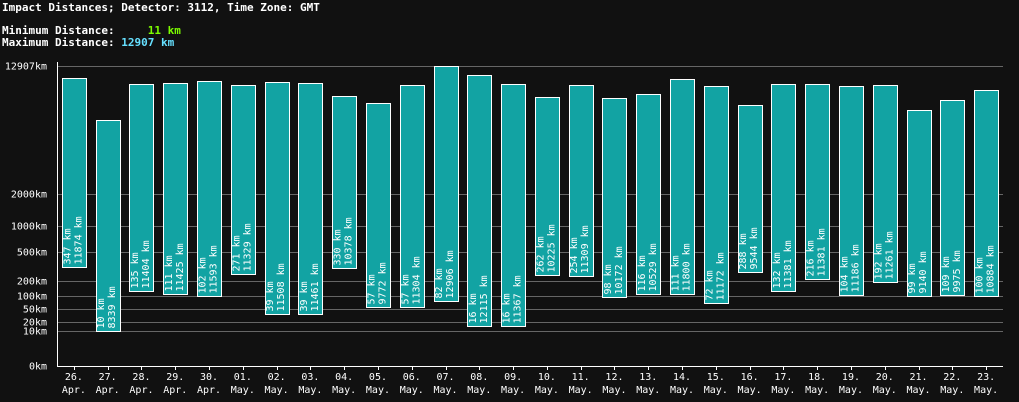 This screenshot has width=1019, height=402. What do you see at coordinates (203, 275) in the screenshot?
I see `min-distance-label: 102 km` at bounding box center [203, 275].